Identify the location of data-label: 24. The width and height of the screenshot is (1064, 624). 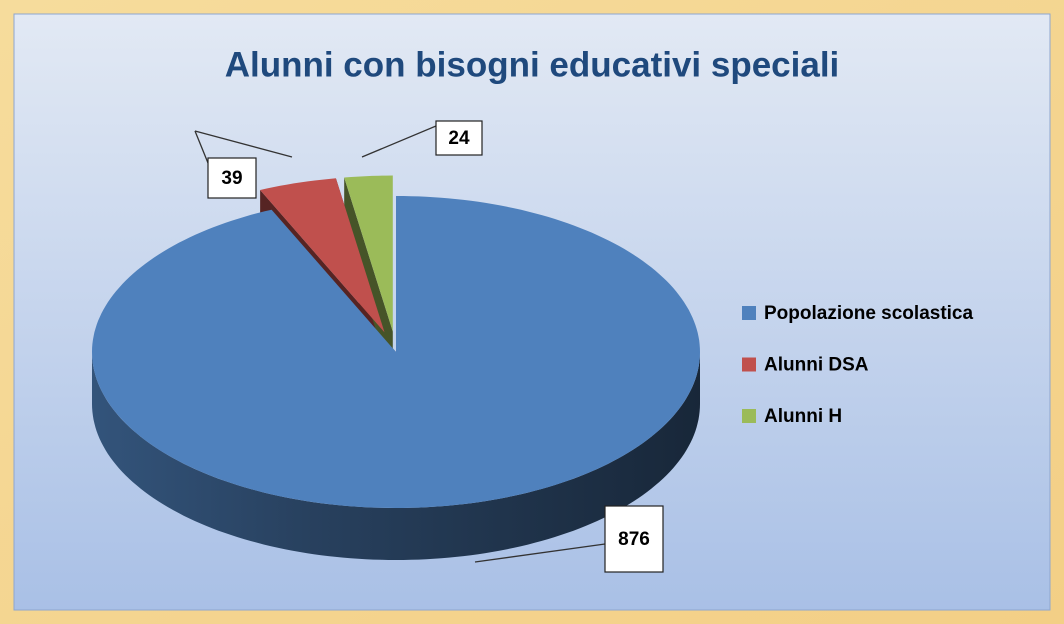
(459, 138).